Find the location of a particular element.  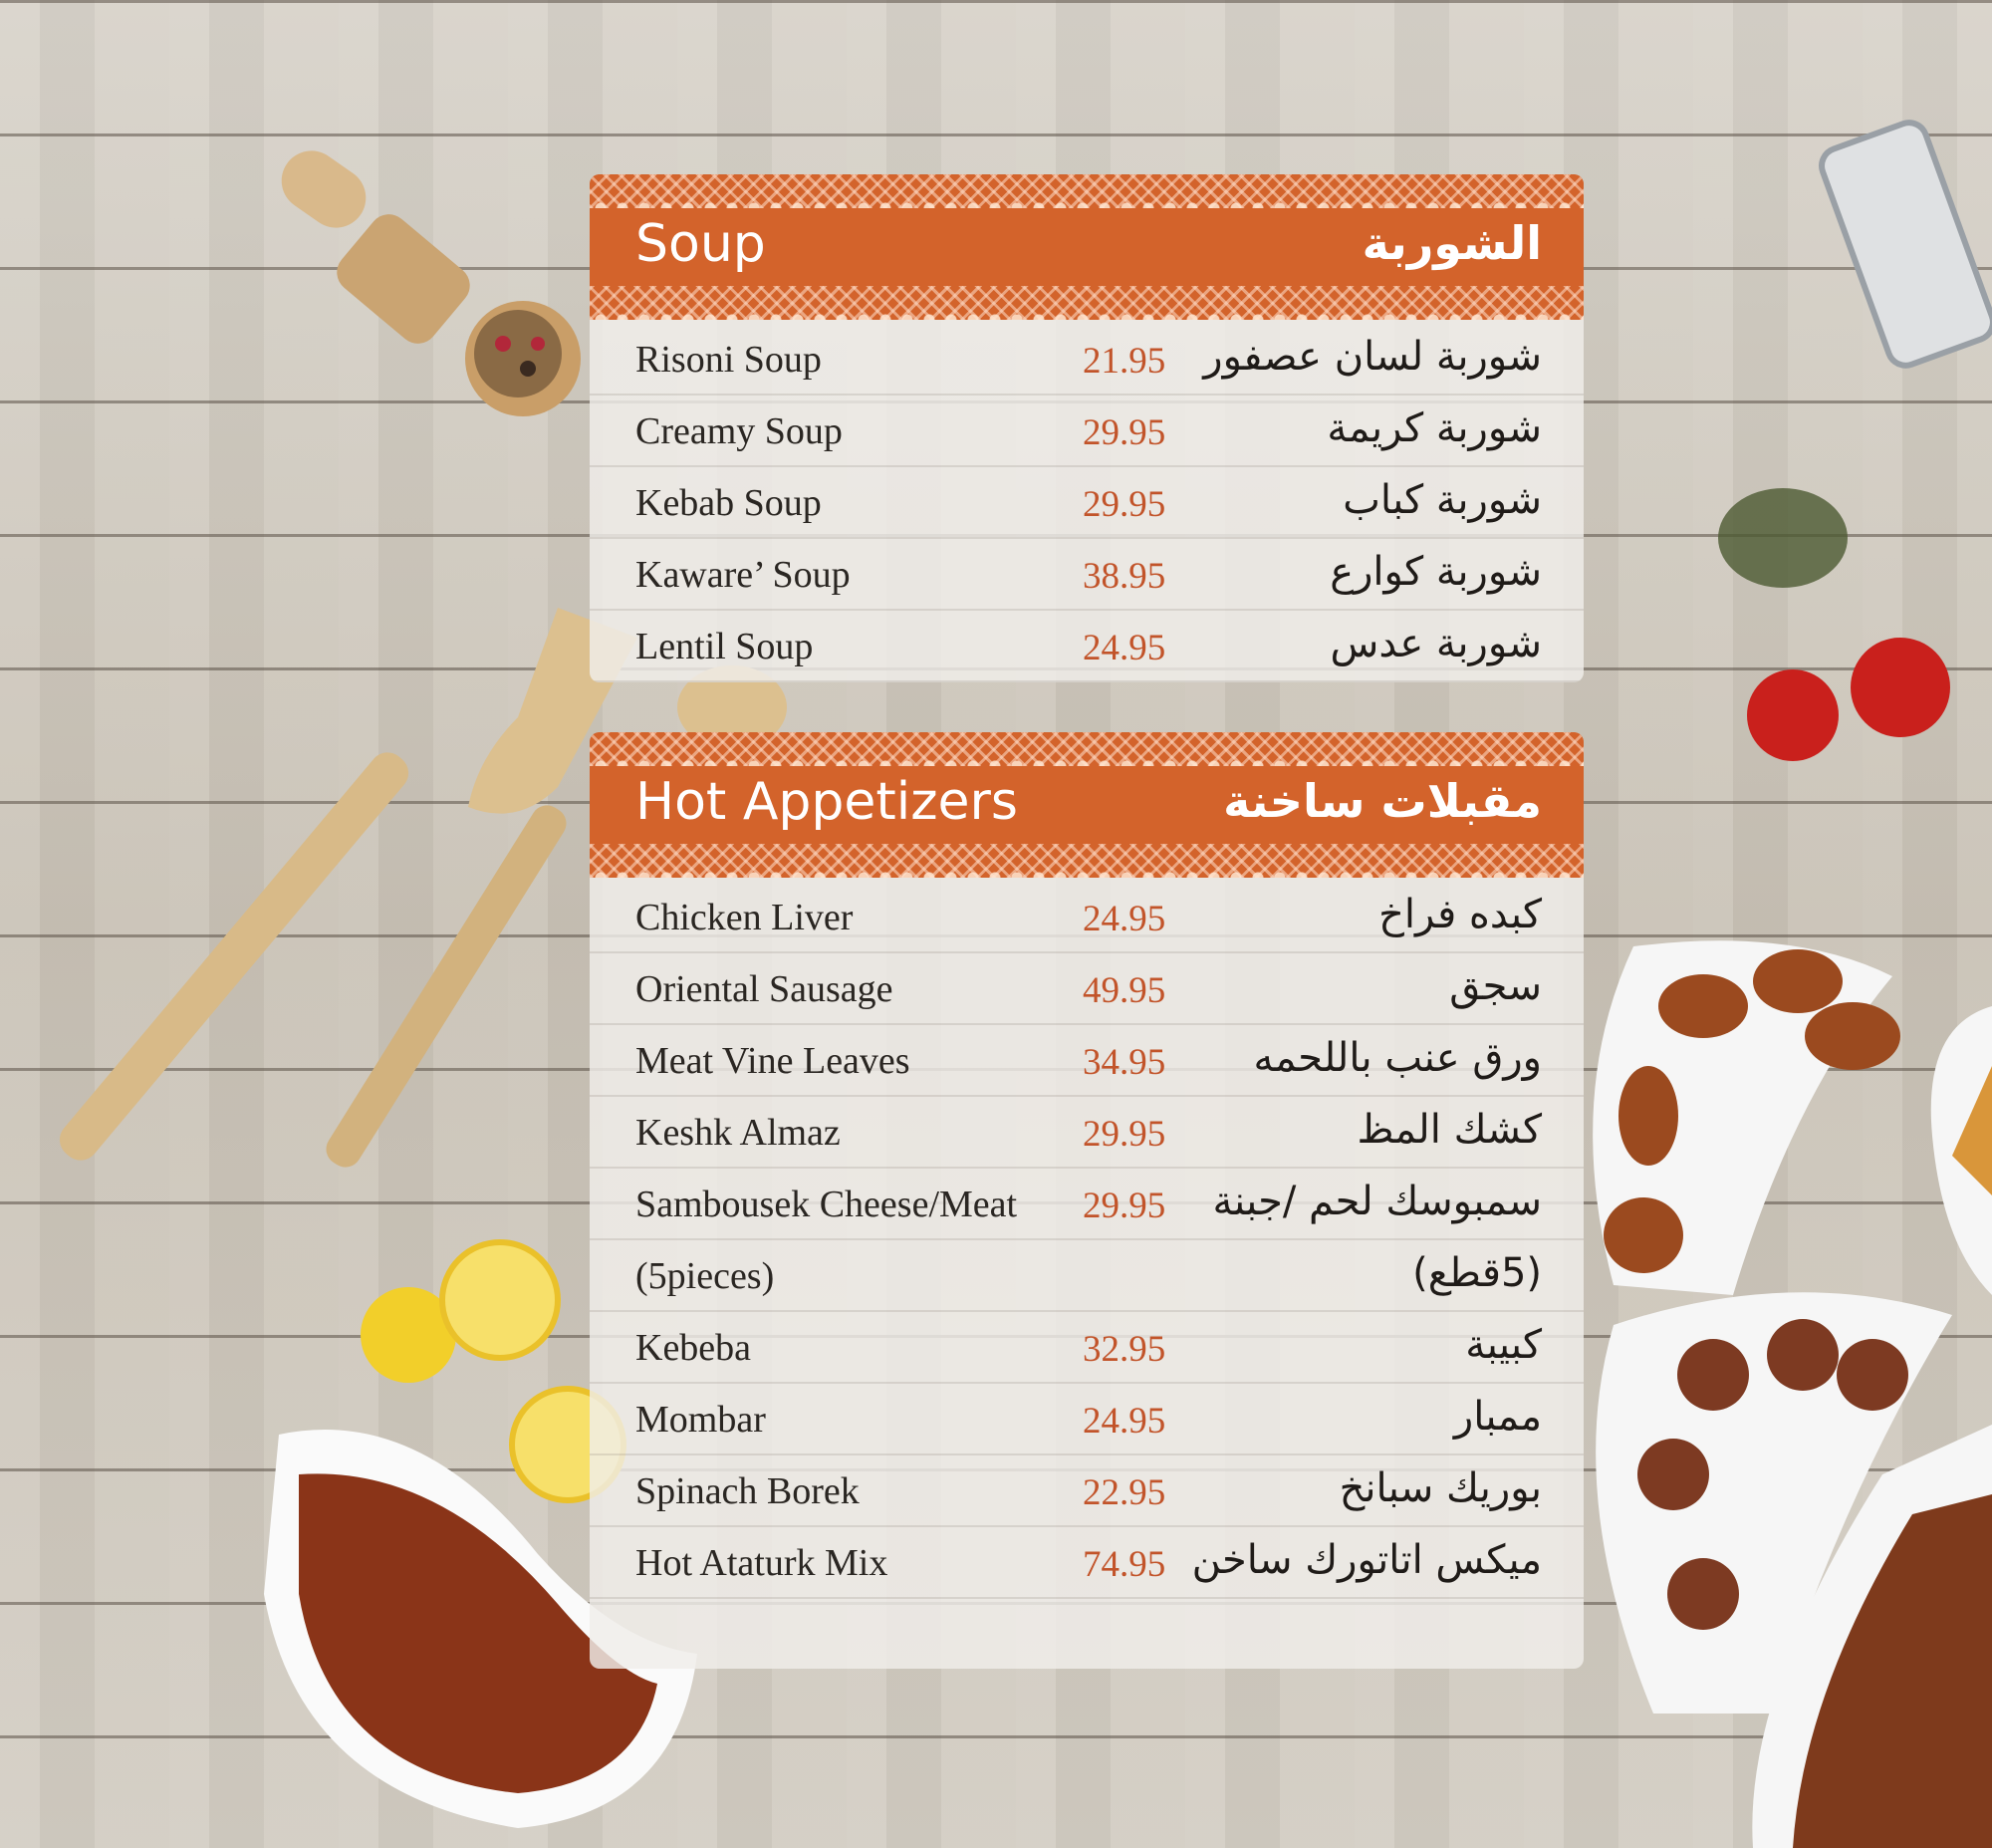

item-name-arabic: شوربة كوارع is located at coordinates (1436, 572).